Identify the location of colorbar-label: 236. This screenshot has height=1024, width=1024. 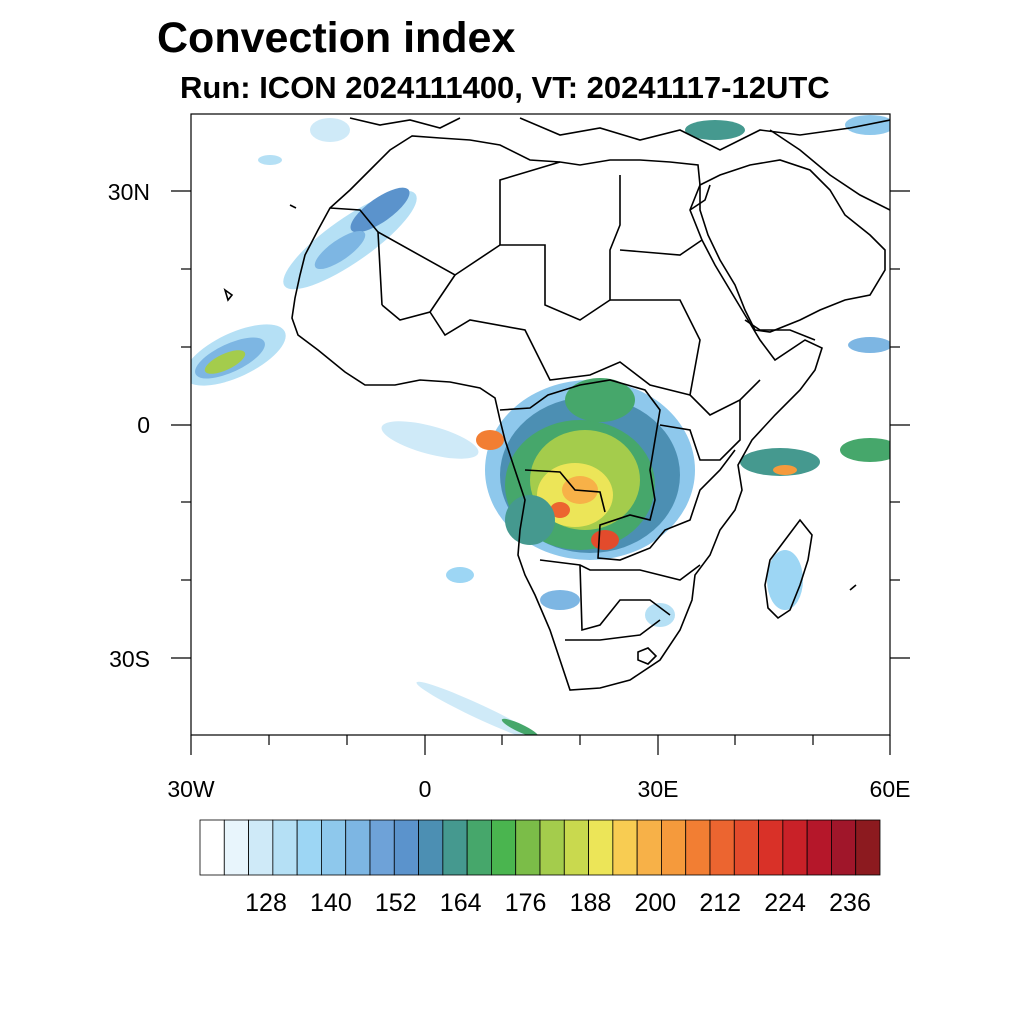
(850, 903).